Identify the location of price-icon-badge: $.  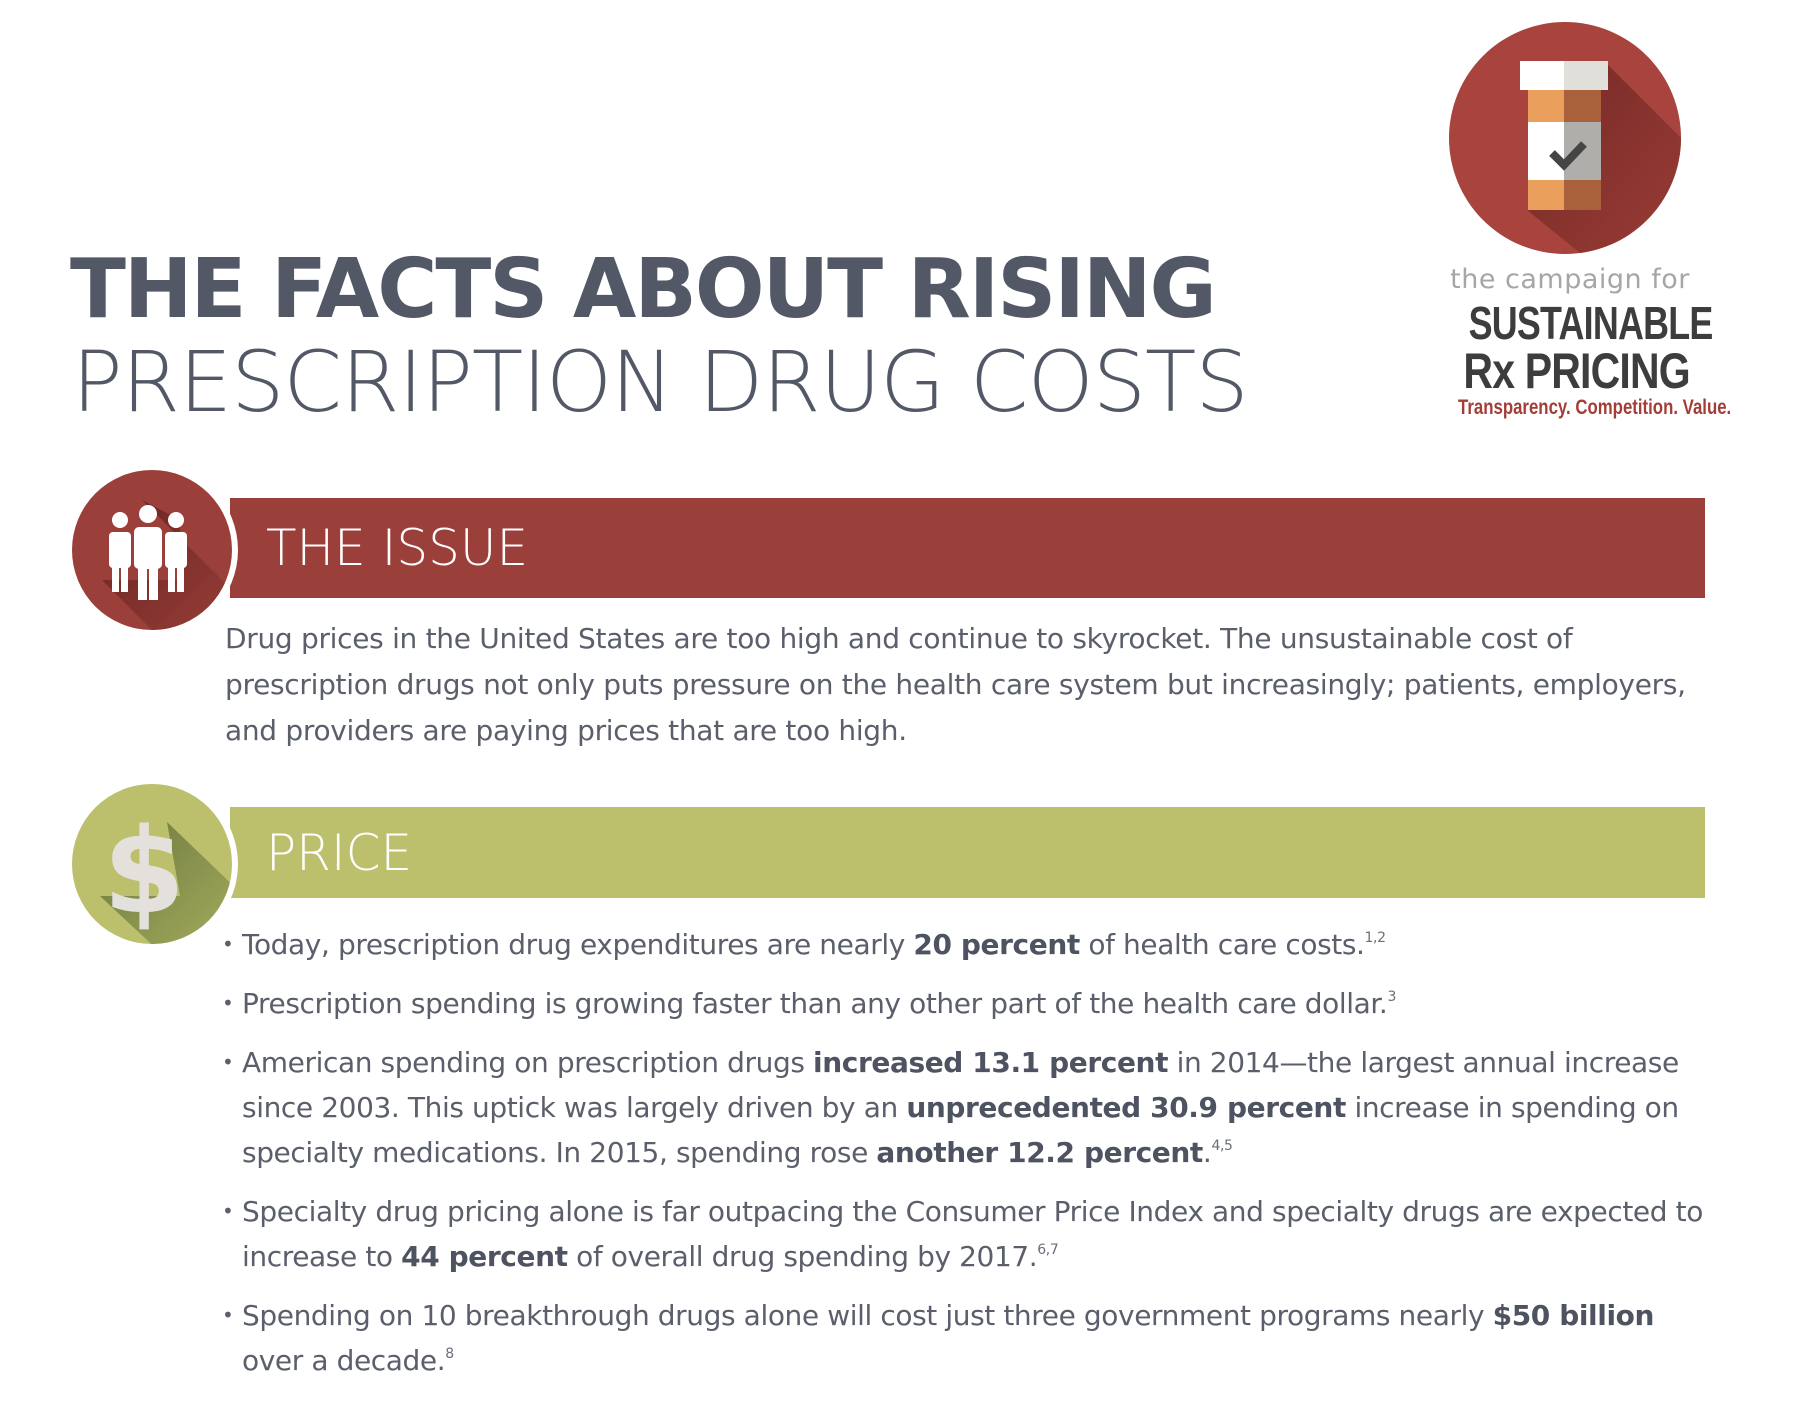
(152, 864).